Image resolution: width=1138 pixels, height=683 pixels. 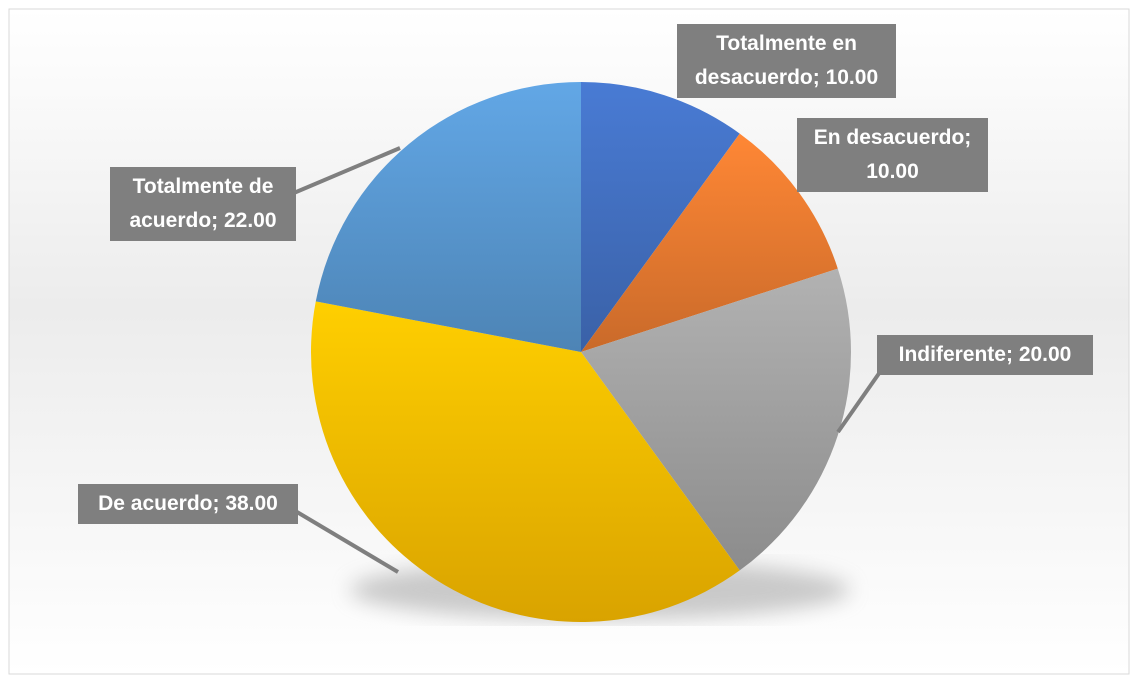 I want to click on value-label: 22.00, so click(x=250, y=220).